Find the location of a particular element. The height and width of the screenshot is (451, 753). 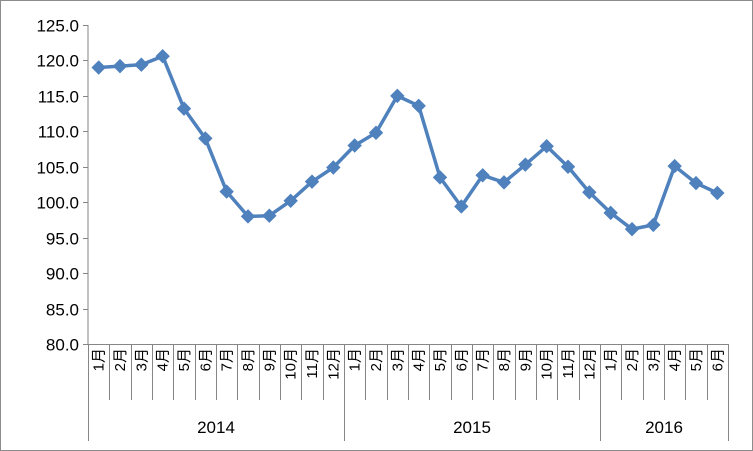

y-tick-label: 115.0 is located at coordinates (58, 97).